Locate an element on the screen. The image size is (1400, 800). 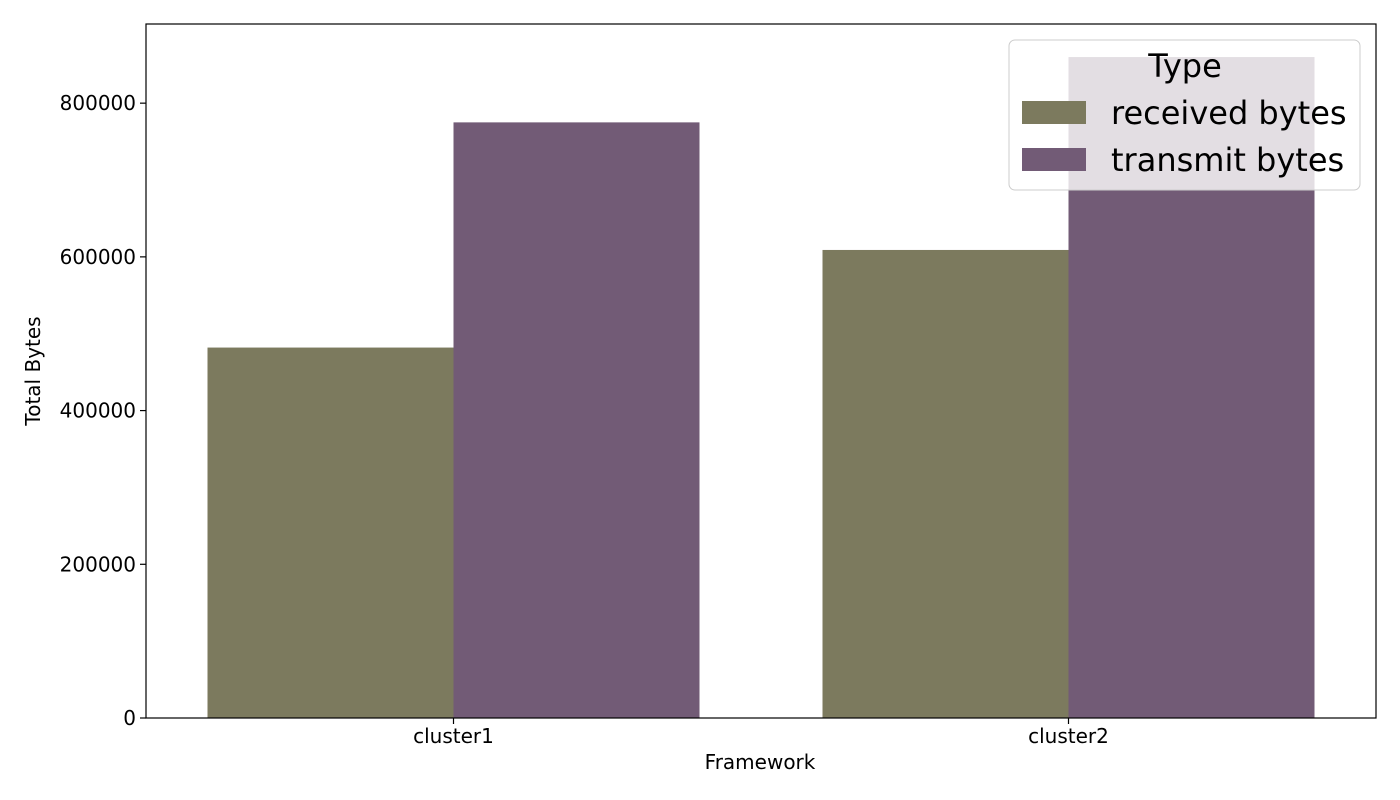
x-tick-label: cluster1 is located at coordinates (453, 736).